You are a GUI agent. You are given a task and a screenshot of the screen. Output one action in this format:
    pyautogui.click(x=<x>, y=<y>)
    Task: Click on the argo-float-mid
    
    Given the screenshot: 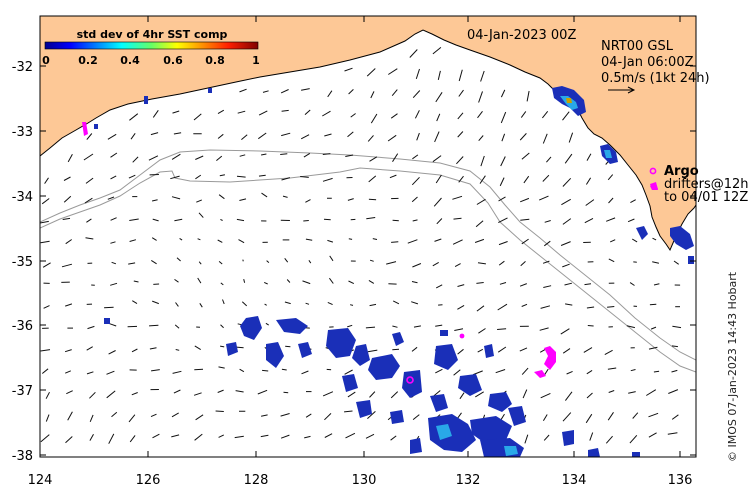 What is the action you would take?
    pyautogui.click(x=410, y=380)
    